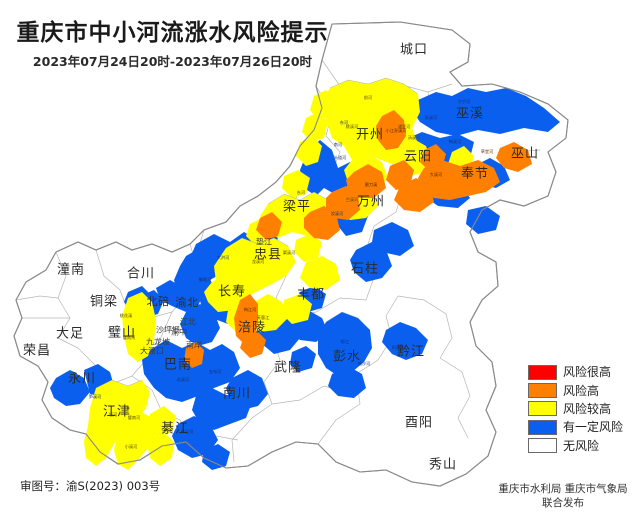 The height and width of the screenshot is (531, 642). Describe the element at coordinates (258, 261) in the screenshot. I see `river-label: 龙溪河` at that location.